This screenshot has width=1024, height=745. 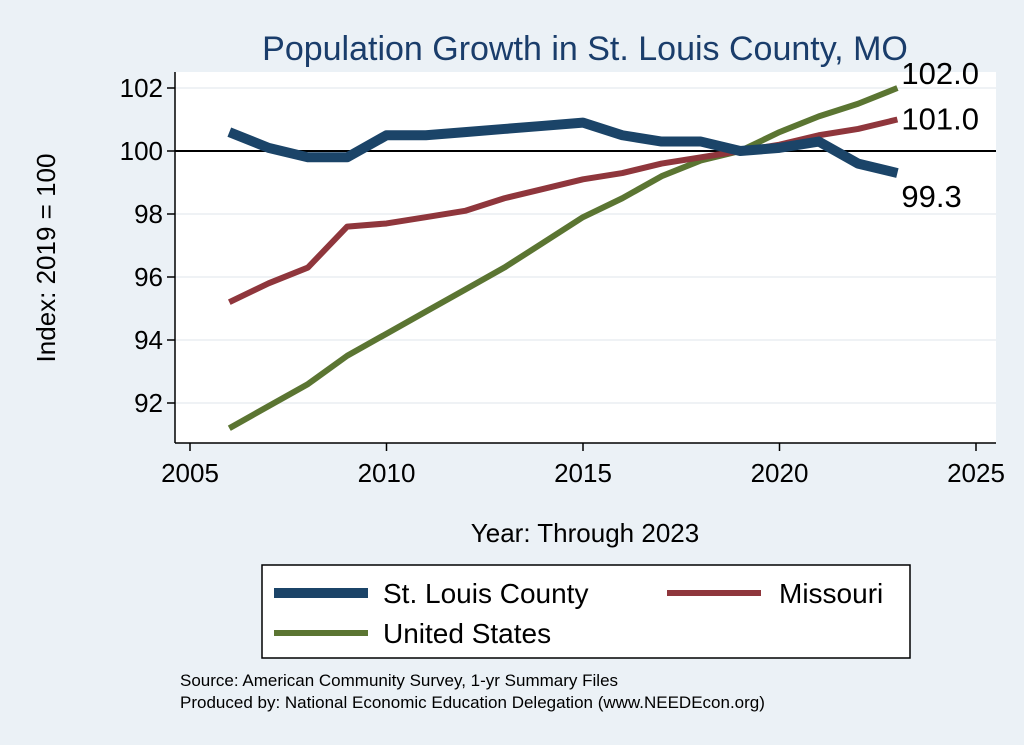 What do you see at coordinates (831, 593) in the screenshot?
I see `legend-label-missouri: Missouri` at bounding box center [831, 593].